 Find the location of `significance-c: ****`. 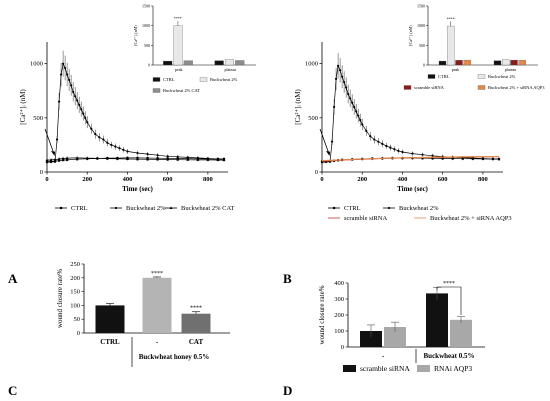

significance-c: **** is located at coordinates (196, 309).